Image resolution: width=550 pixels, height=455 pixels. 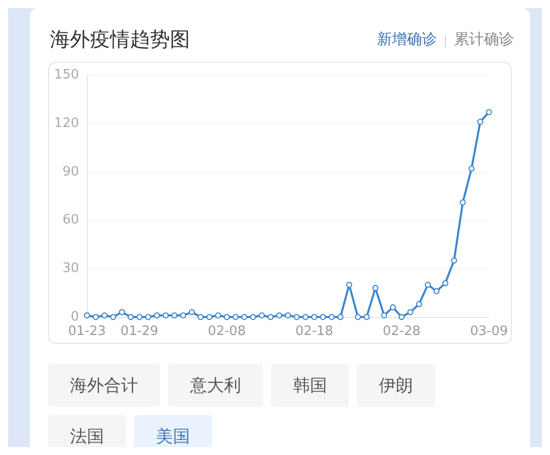 What do you see at coordinates (87, 437) in the screenshot?
I see `text: 法国` at bounding box center [87, 437].